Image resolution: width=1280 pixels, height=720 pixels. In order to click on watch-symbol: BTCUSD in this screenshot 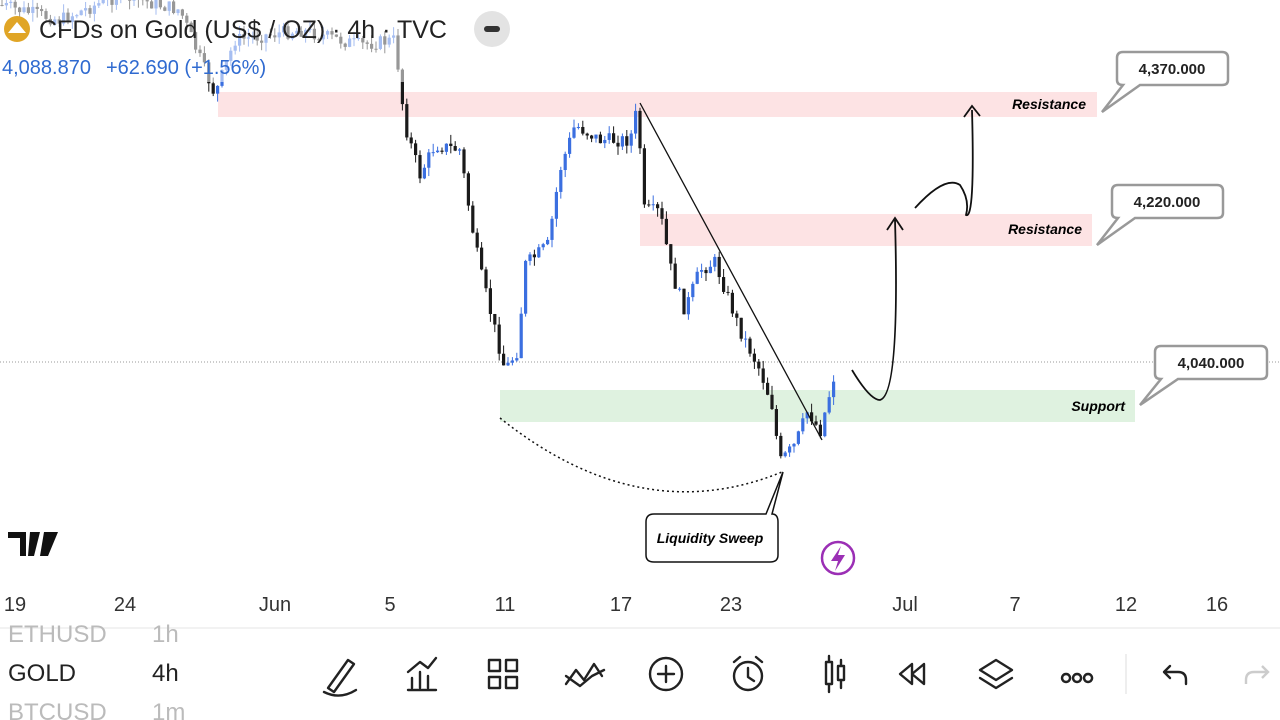, I will do `click(57, 709)`.